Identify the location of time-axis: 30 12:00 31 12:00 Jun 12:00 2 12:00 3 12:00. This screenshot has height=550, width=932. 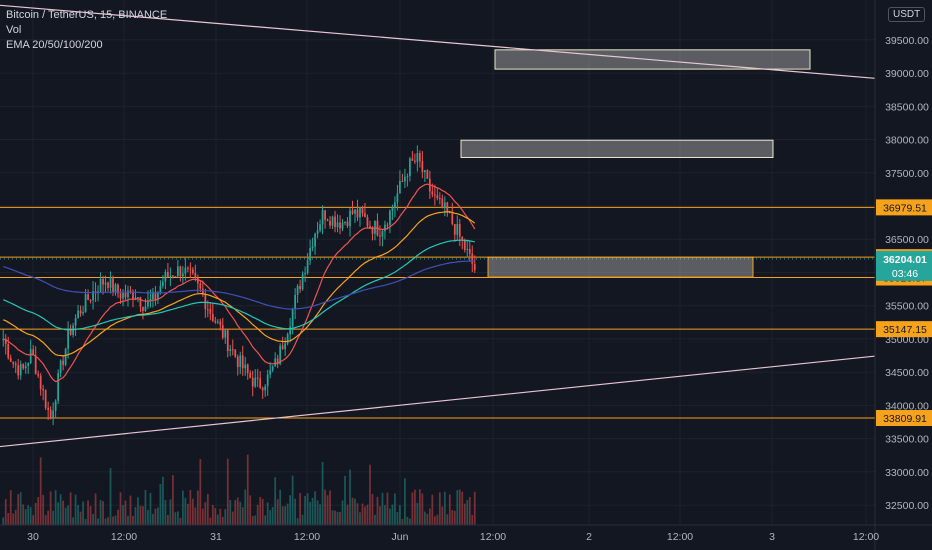
(466, 533).